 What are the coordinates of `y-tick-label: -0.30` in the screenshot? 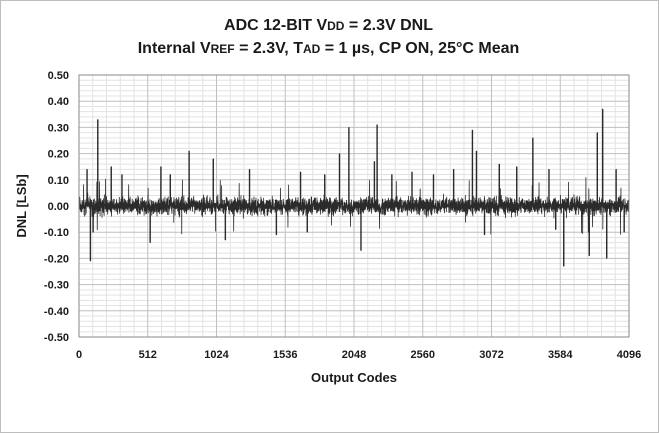 It's located at (56, 286).